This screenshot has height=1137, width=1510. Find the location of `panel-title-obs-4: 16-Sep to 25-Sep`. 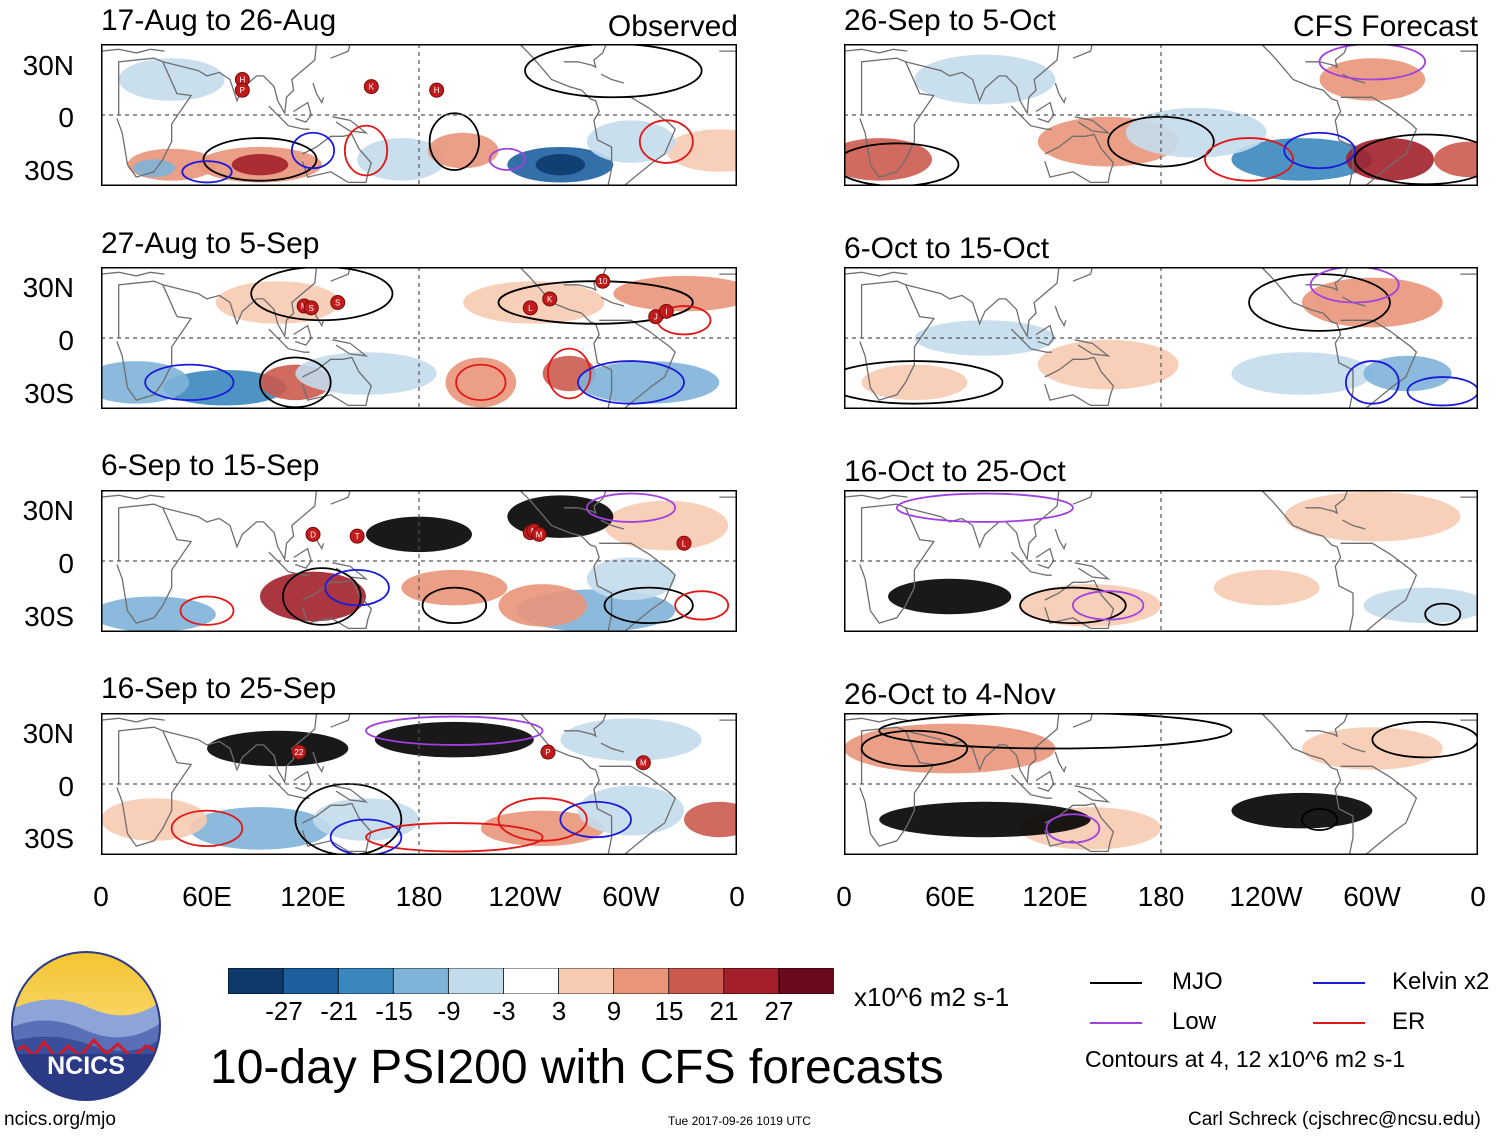

panel-title-obs-4: 16-Sep to 25-Sep is located at coordinates (219, 688).